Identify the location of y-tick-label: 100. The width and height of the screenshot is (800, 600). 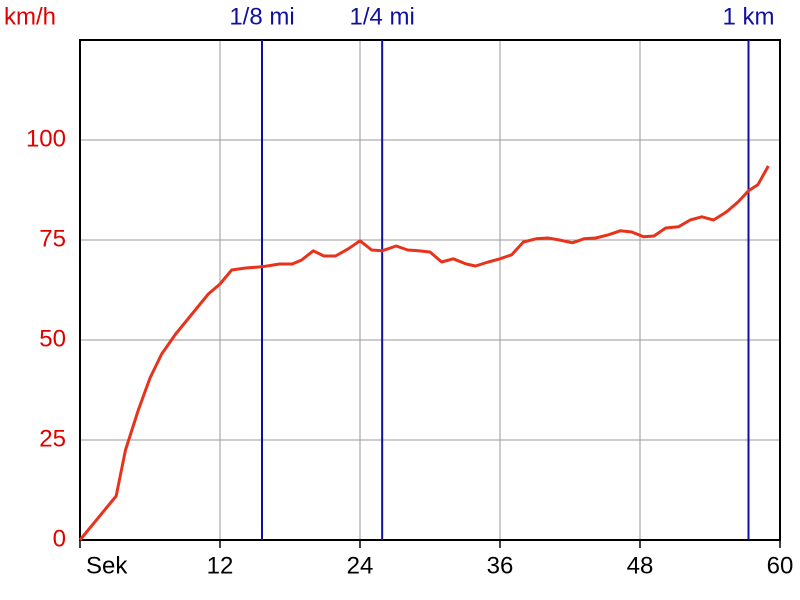
(46, 138).